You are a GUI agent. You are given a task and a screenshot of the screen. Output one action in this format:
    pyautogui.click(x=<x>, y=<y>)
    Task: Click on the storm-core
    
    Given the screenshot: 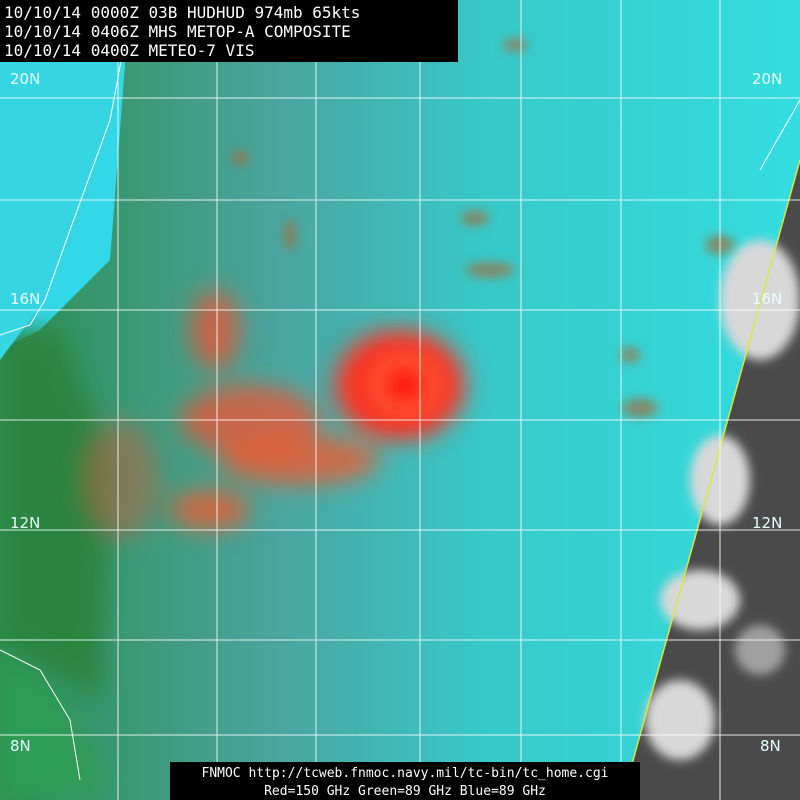 What is the action you would take?
    pyautogui.click(x=405, y=385)
    